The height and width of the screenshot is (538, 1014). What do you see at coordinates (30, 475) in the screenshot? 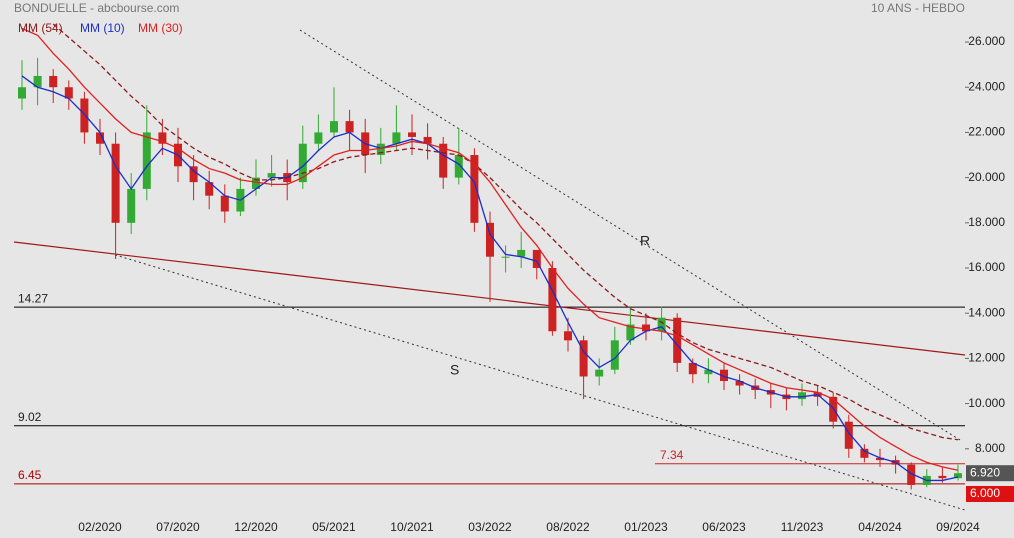
I see `level-label: 6.45` at bounding box center [30, 475].